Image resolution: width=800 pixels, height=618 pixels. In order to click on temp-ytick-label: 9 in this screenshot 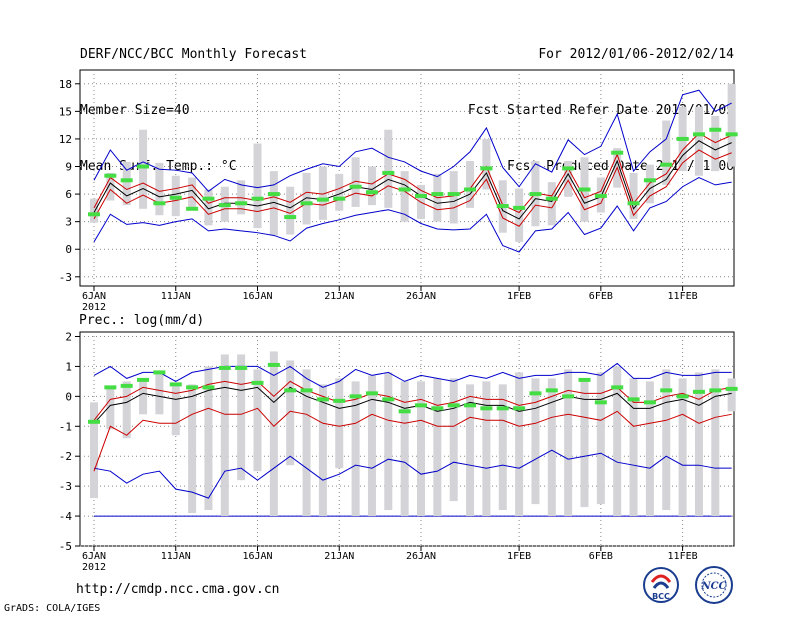, I will do `click(68, 167)`.